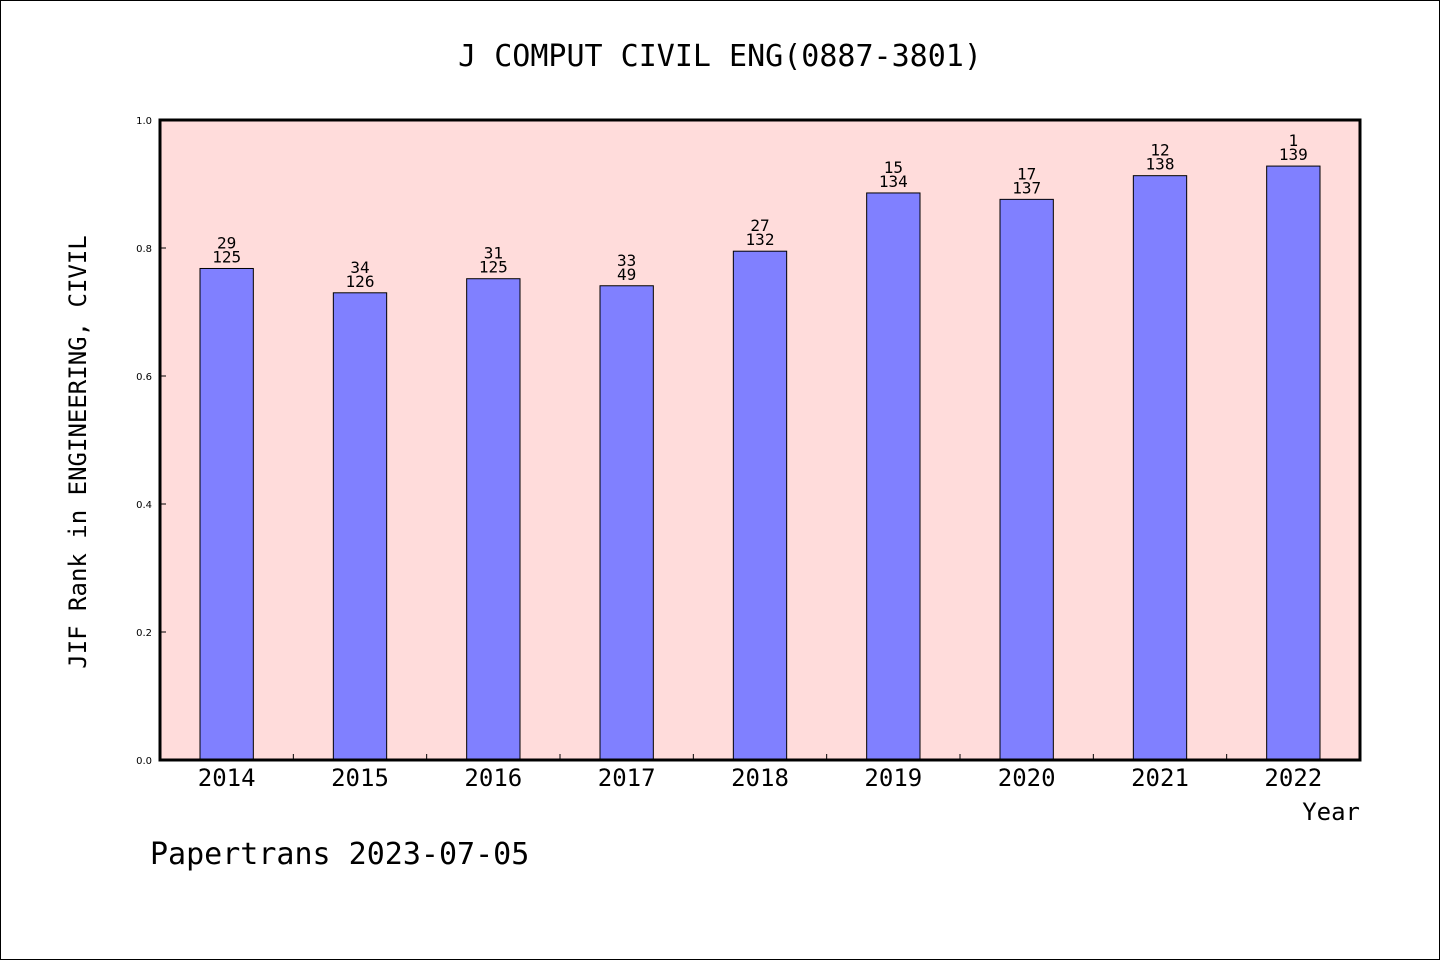 The width and height of the screenshot is (1440, 960). What do you see at coordinates (893, 476) in the screenshot?
I see `bar-2019` at bounding box center [893, 476].